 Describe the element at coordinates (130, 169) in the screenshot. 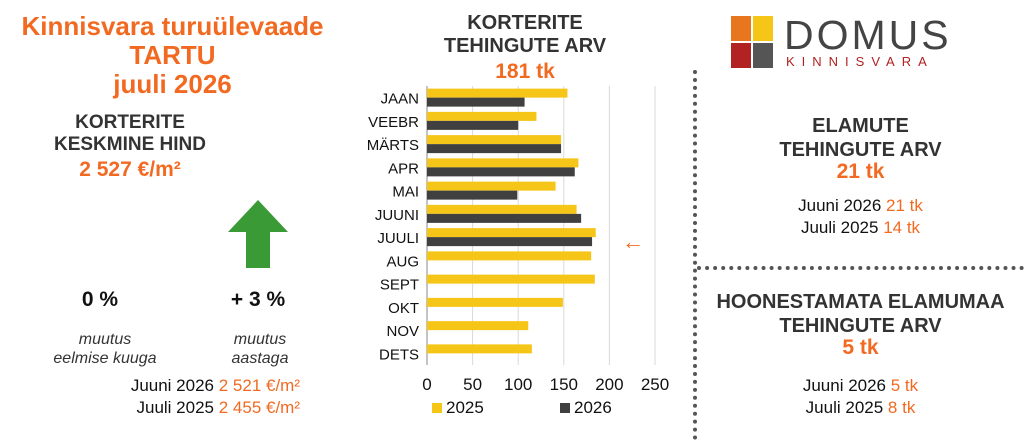

I see `avg-price-value: 2 527 €/m²` at that location.